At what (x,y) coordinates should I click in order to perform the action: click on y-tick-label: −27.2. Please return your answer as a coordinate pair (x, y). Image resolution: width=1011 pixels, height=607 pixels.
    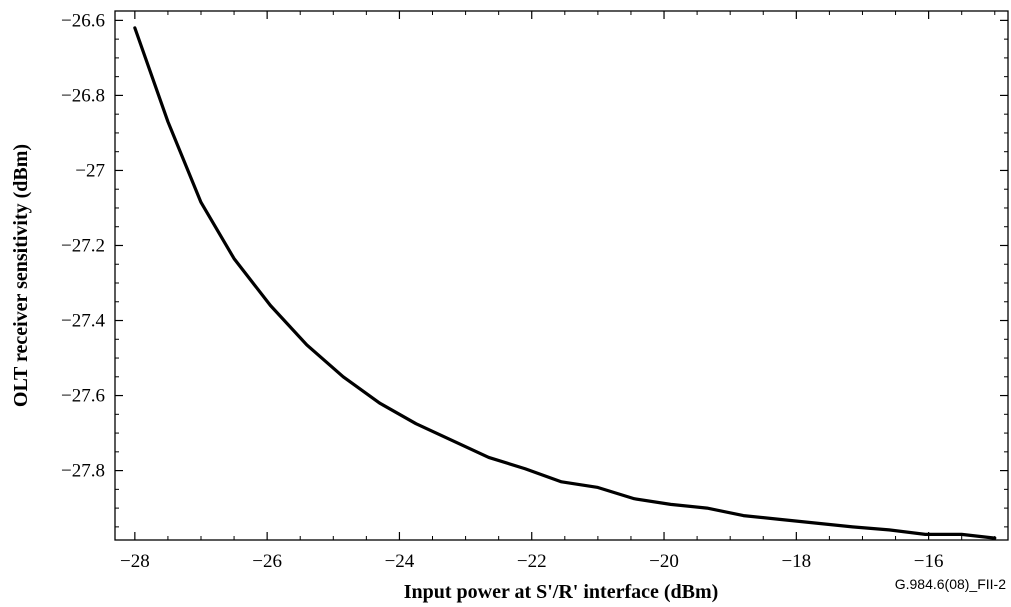
    Looking at the image, I should click on (83, 245).